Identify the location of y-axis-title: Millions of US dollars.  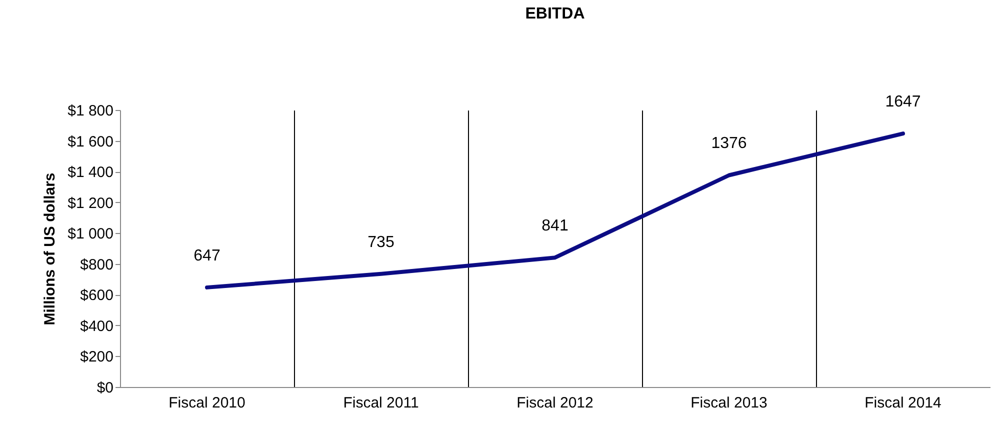
(50, 249).